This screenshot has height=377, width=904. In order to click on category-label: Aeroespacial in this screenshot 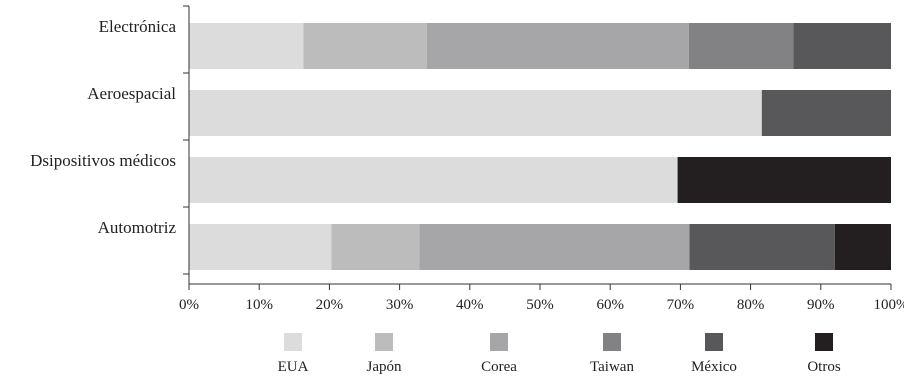, I will do `click(131, 93)`.